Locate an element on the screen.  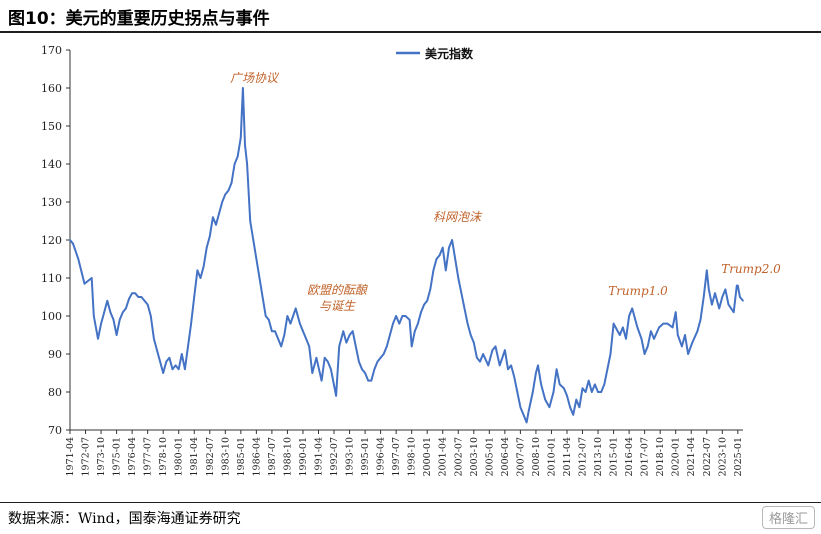
x-tick-label: 1981-04 is located at coordinates (194, 456).